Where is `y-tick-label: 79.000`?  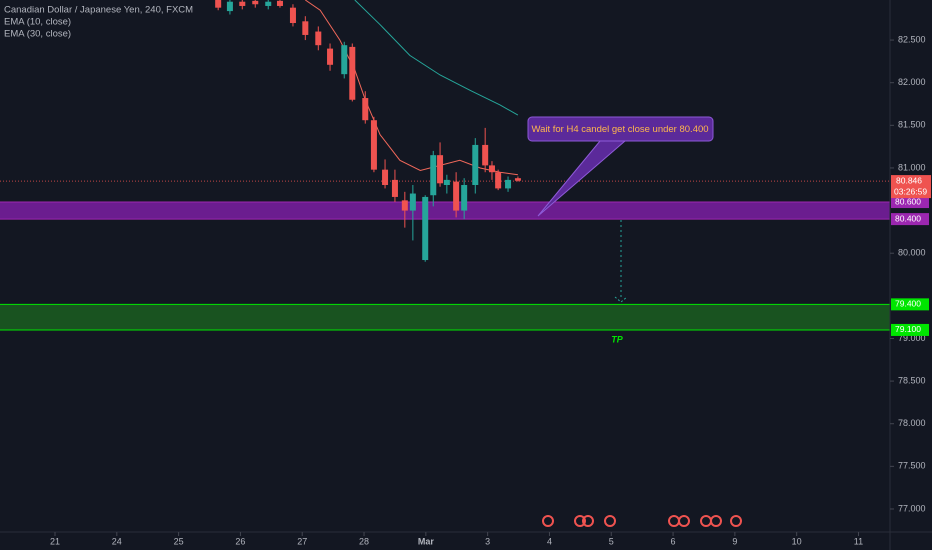 y-tick-label: 79.000 is located at coordinates (912, 338).